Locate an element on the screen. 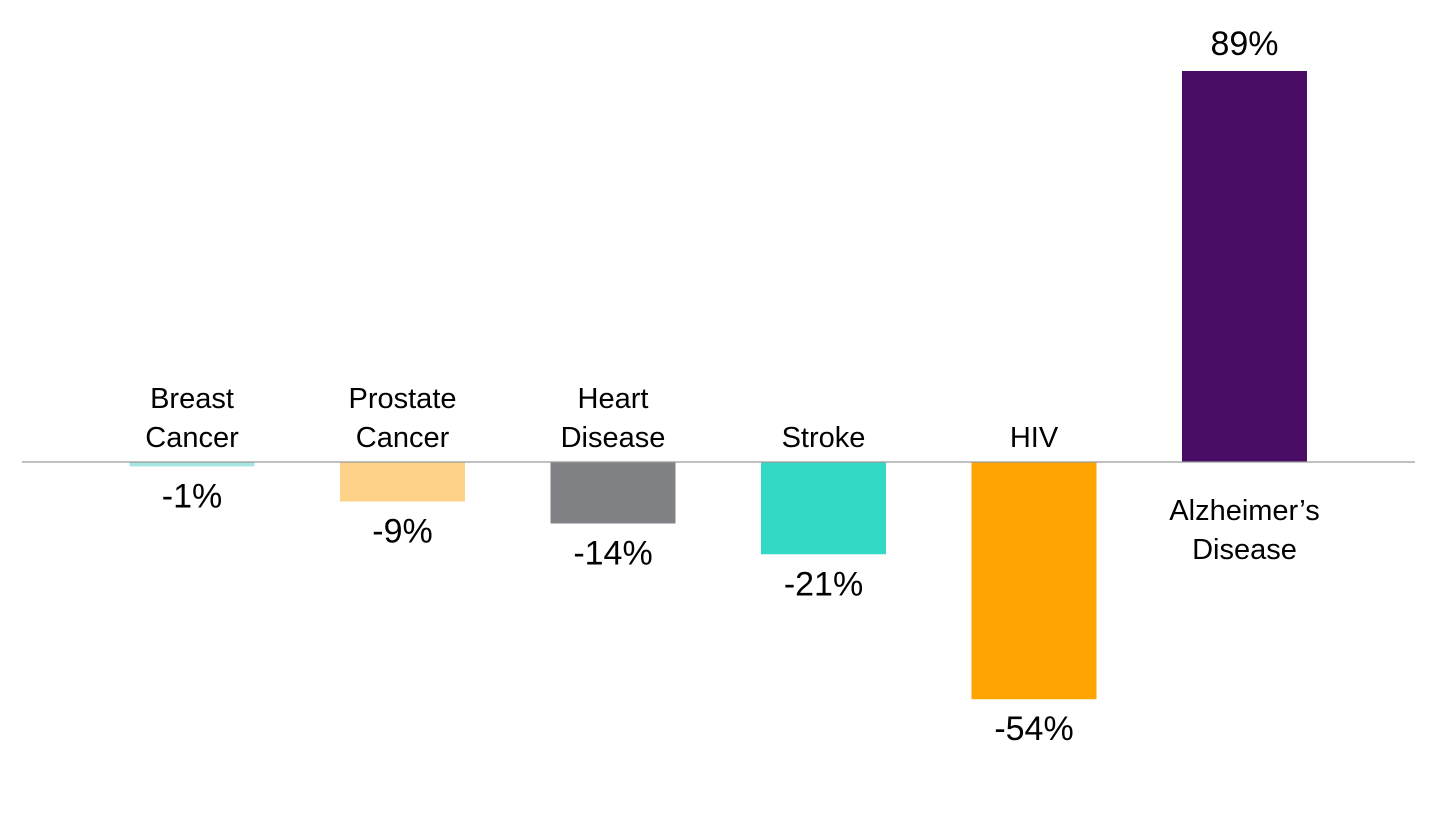 This screenshot has width=1438, height=837. bar-breast-cancer is located at coordinates (192, 464).